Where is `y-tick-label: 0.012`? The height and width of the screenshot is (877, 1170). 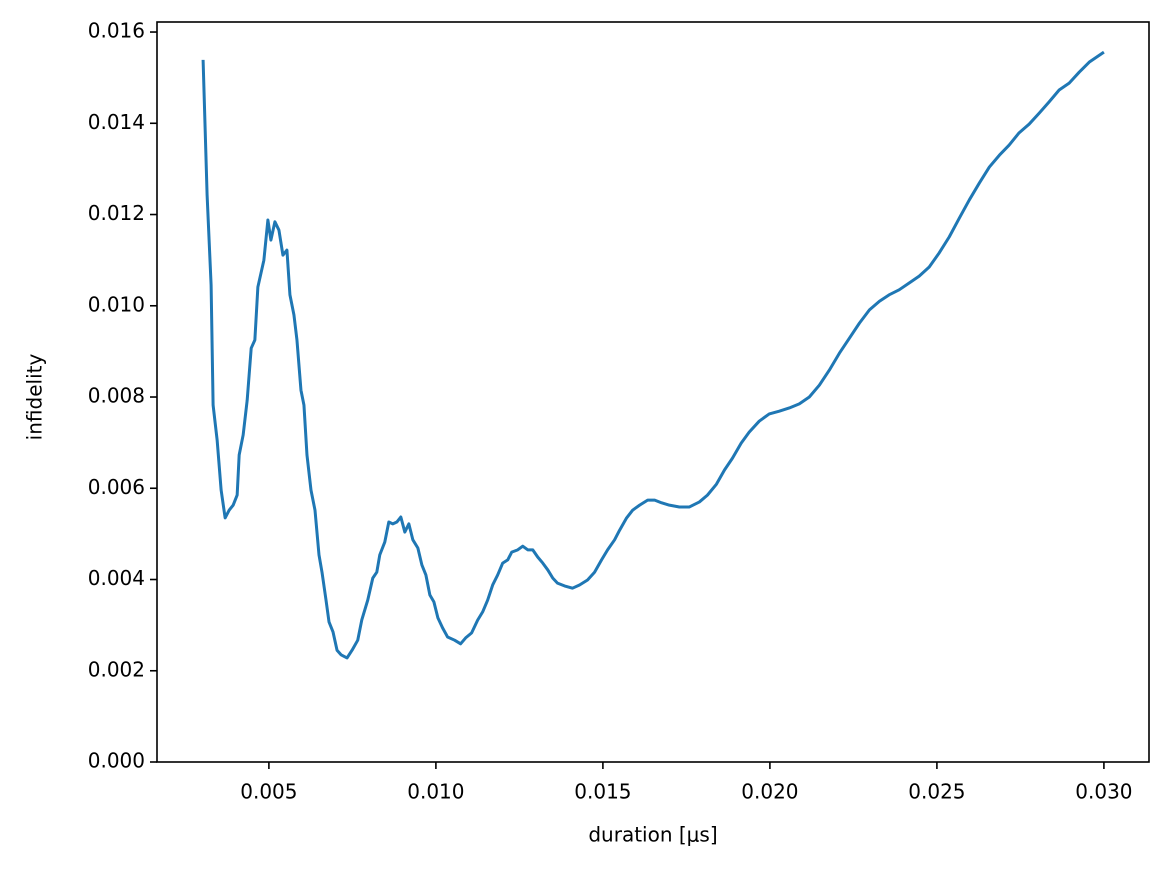
y-tick-label: 0.012 is located at coordinates (116, 213).